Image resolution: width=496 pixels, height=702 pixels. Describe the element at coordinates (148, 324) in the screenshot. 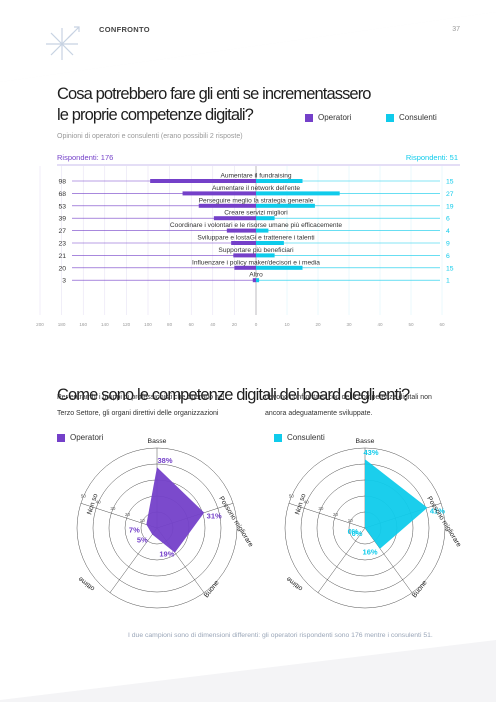

I see `left-tick-label: 100` at that location.